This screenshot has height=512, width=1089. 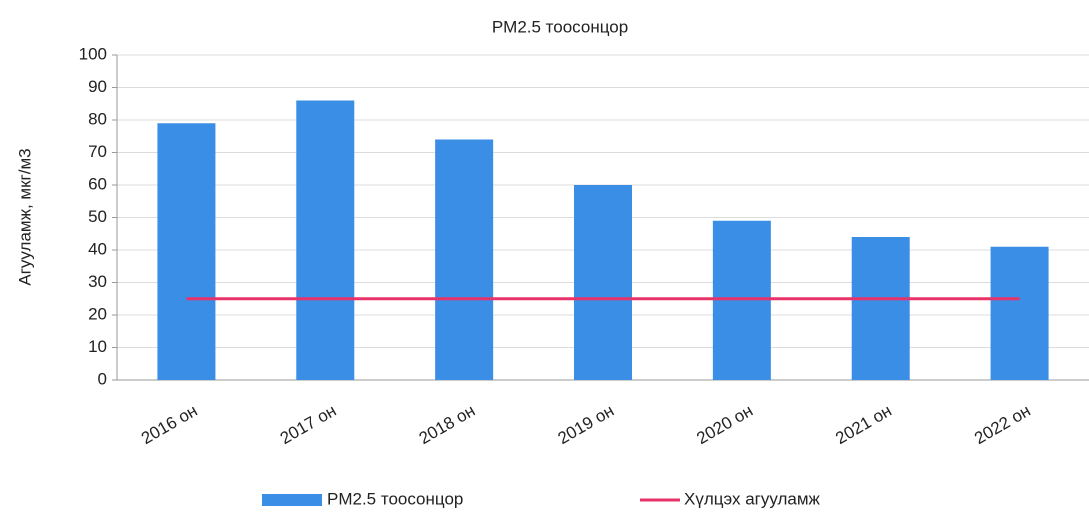 I want to click on y-tick-label: 20, so click(x=97, y=313).